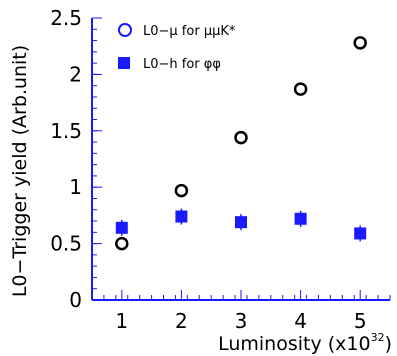  Describe the element at coordinates (294, 344) in the screenshot. I see `x-axis-title-main: Luminosity (x10` at that location.